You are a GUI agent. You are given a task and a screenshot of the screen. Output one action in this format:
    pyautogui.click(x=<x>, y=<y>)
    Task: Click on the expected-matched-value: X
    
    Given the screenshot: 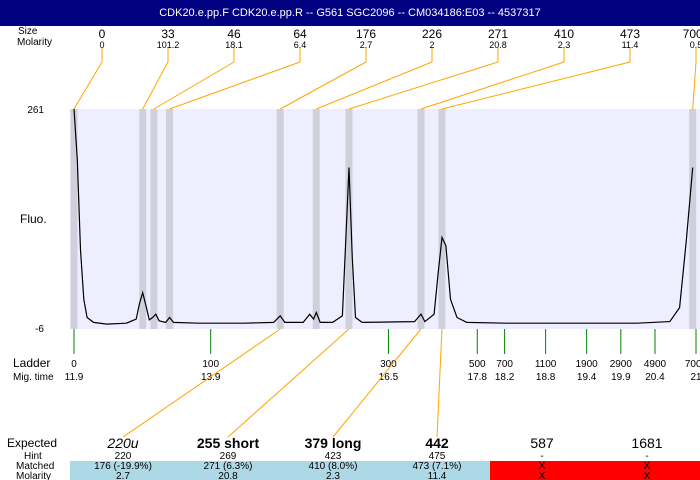 What is the action you would take?
    pyautogui.click(x=542, y=466)
    